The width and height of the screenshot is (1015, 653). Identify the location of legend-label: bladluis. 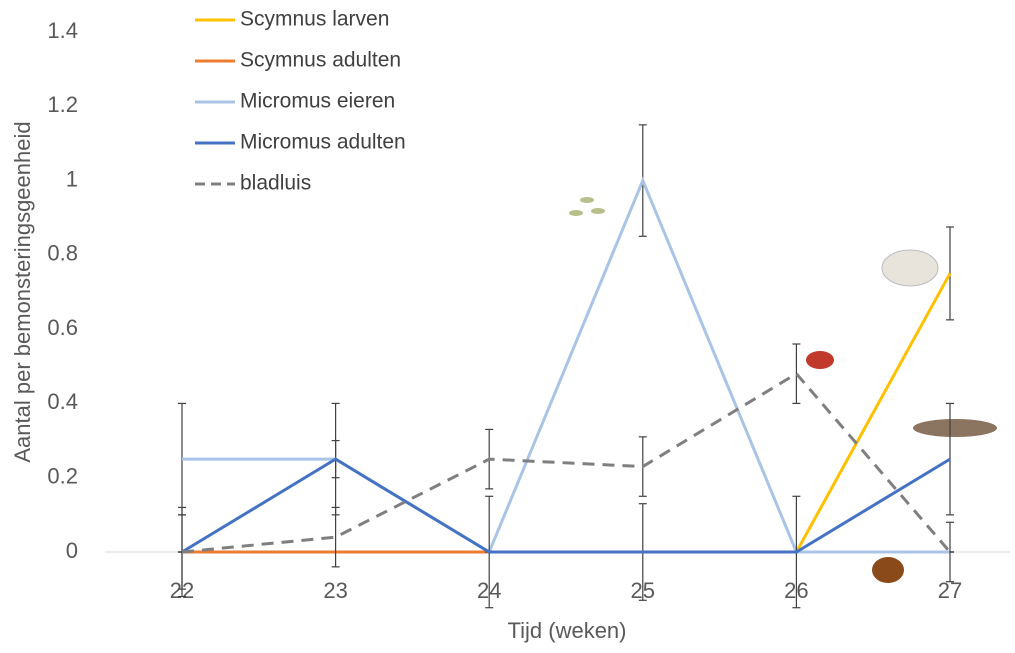
(275, 183).